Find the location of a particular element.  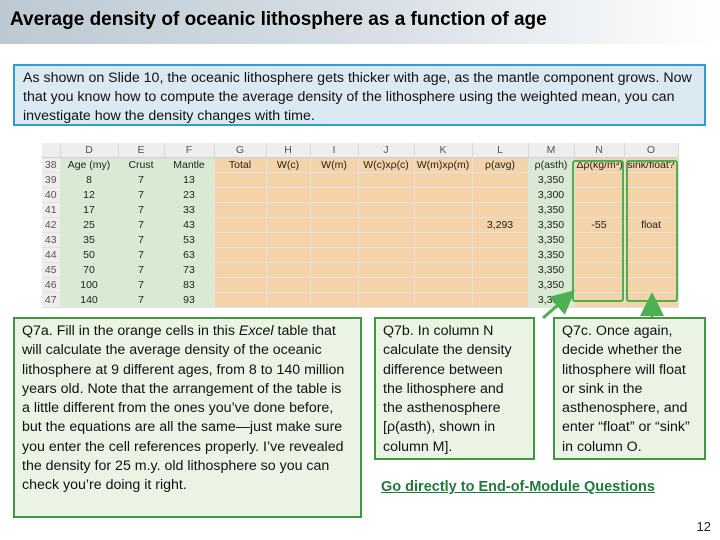

mantle-cell: 53 is located at coordinates (189, 240).